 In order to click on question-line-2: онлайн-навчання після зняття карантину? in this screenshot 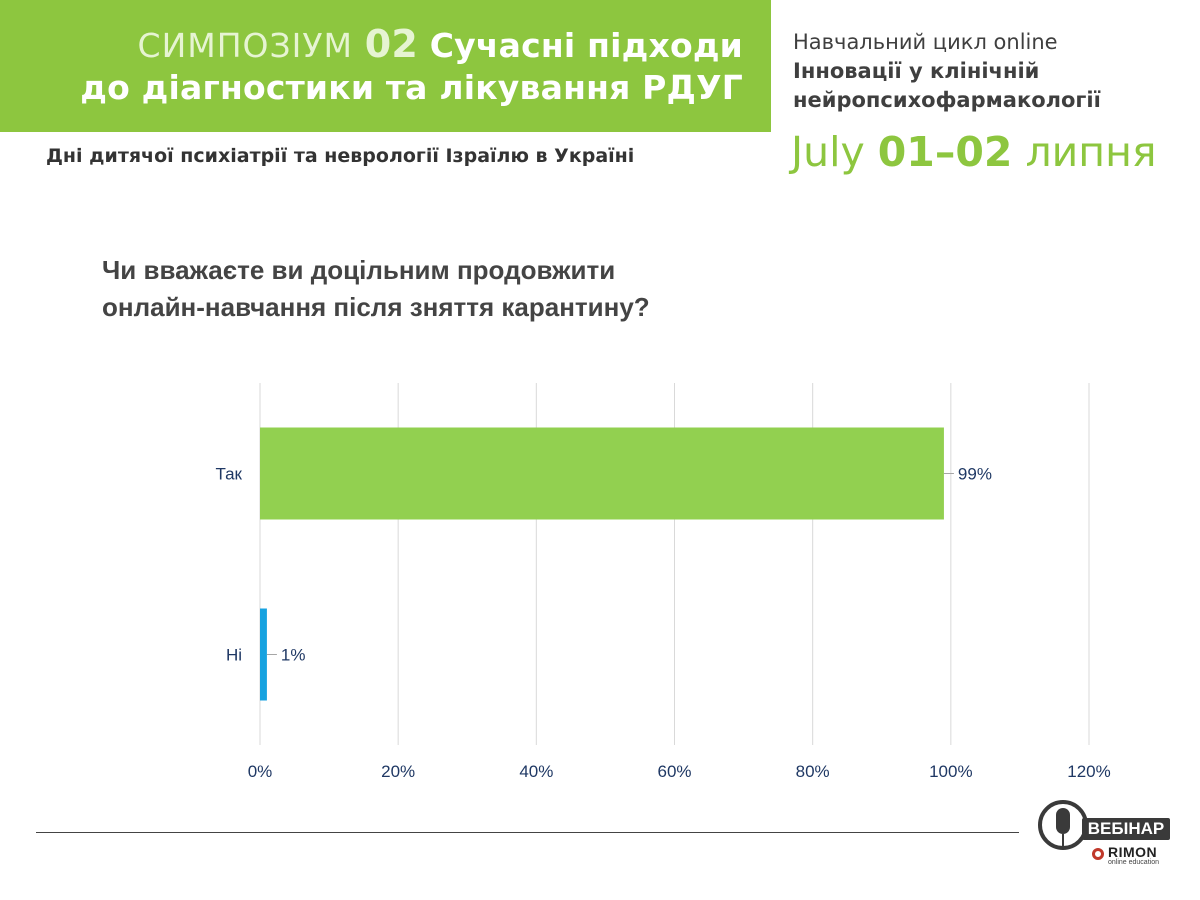, I will do `click(376, 307)`.